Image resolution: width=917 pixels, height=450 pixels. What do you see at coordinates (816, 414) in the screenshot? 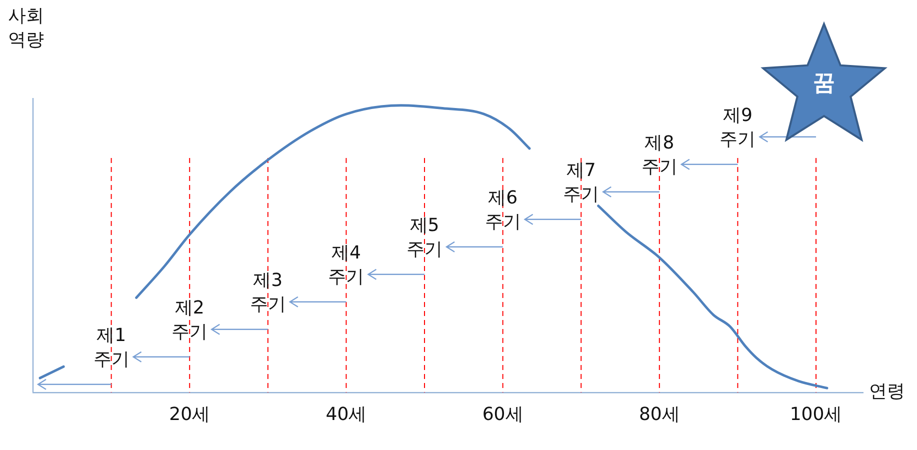
I see `x-tick-label: 100세` at bounding box center [816, 414].